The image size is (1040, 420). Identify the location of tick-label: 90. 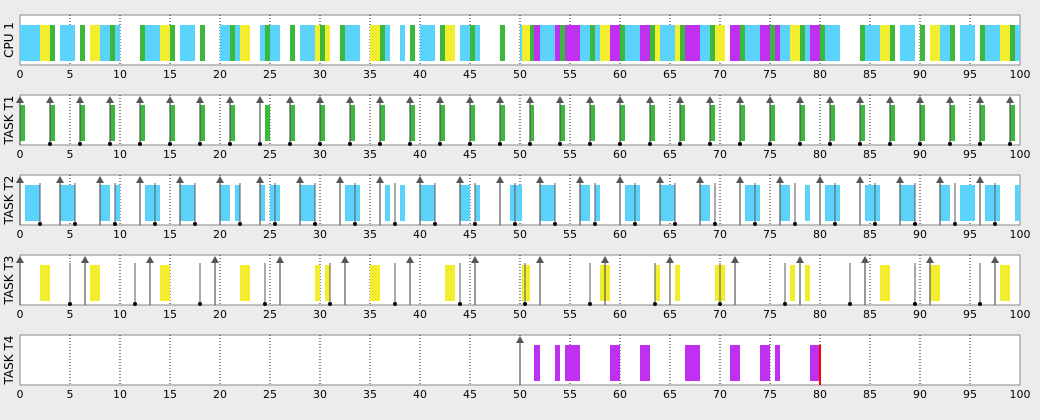
(920, 234).